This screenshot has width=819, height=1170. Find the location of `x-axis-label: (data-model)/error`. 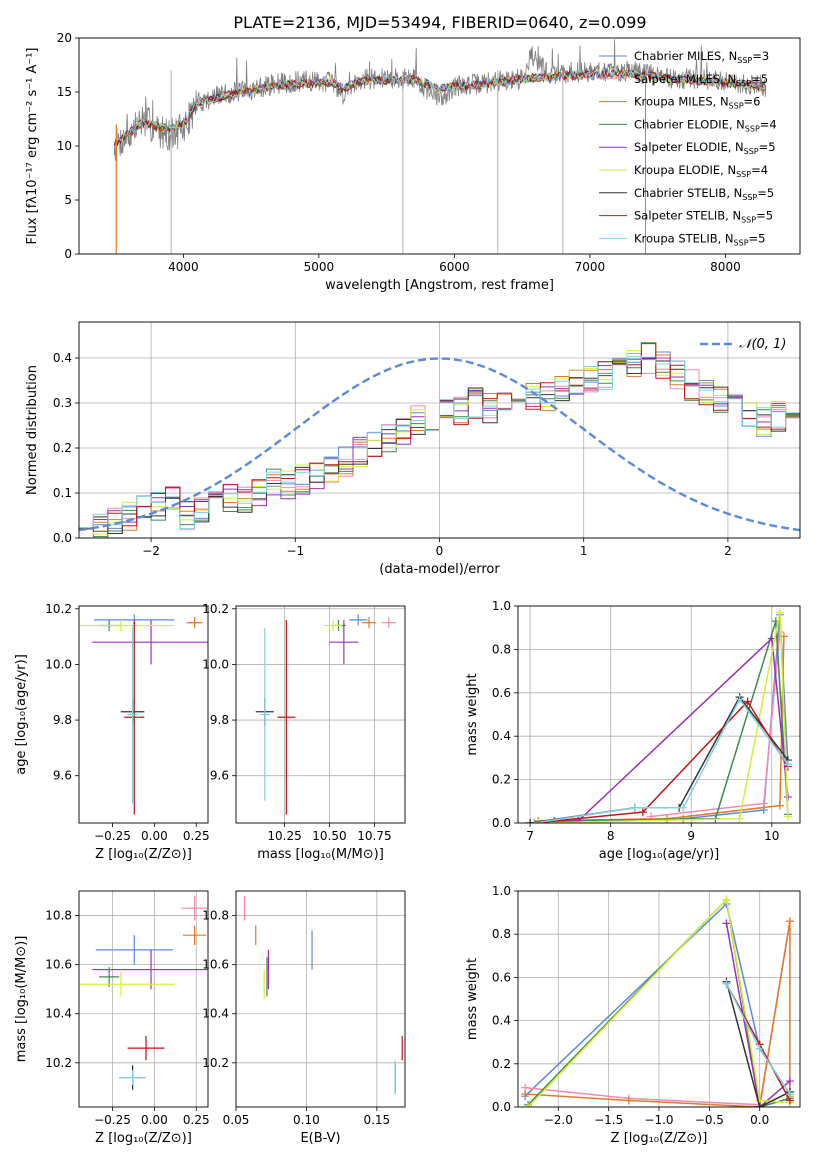

x-axis-label: (data-model)/error is located at coordinates (439, 569).